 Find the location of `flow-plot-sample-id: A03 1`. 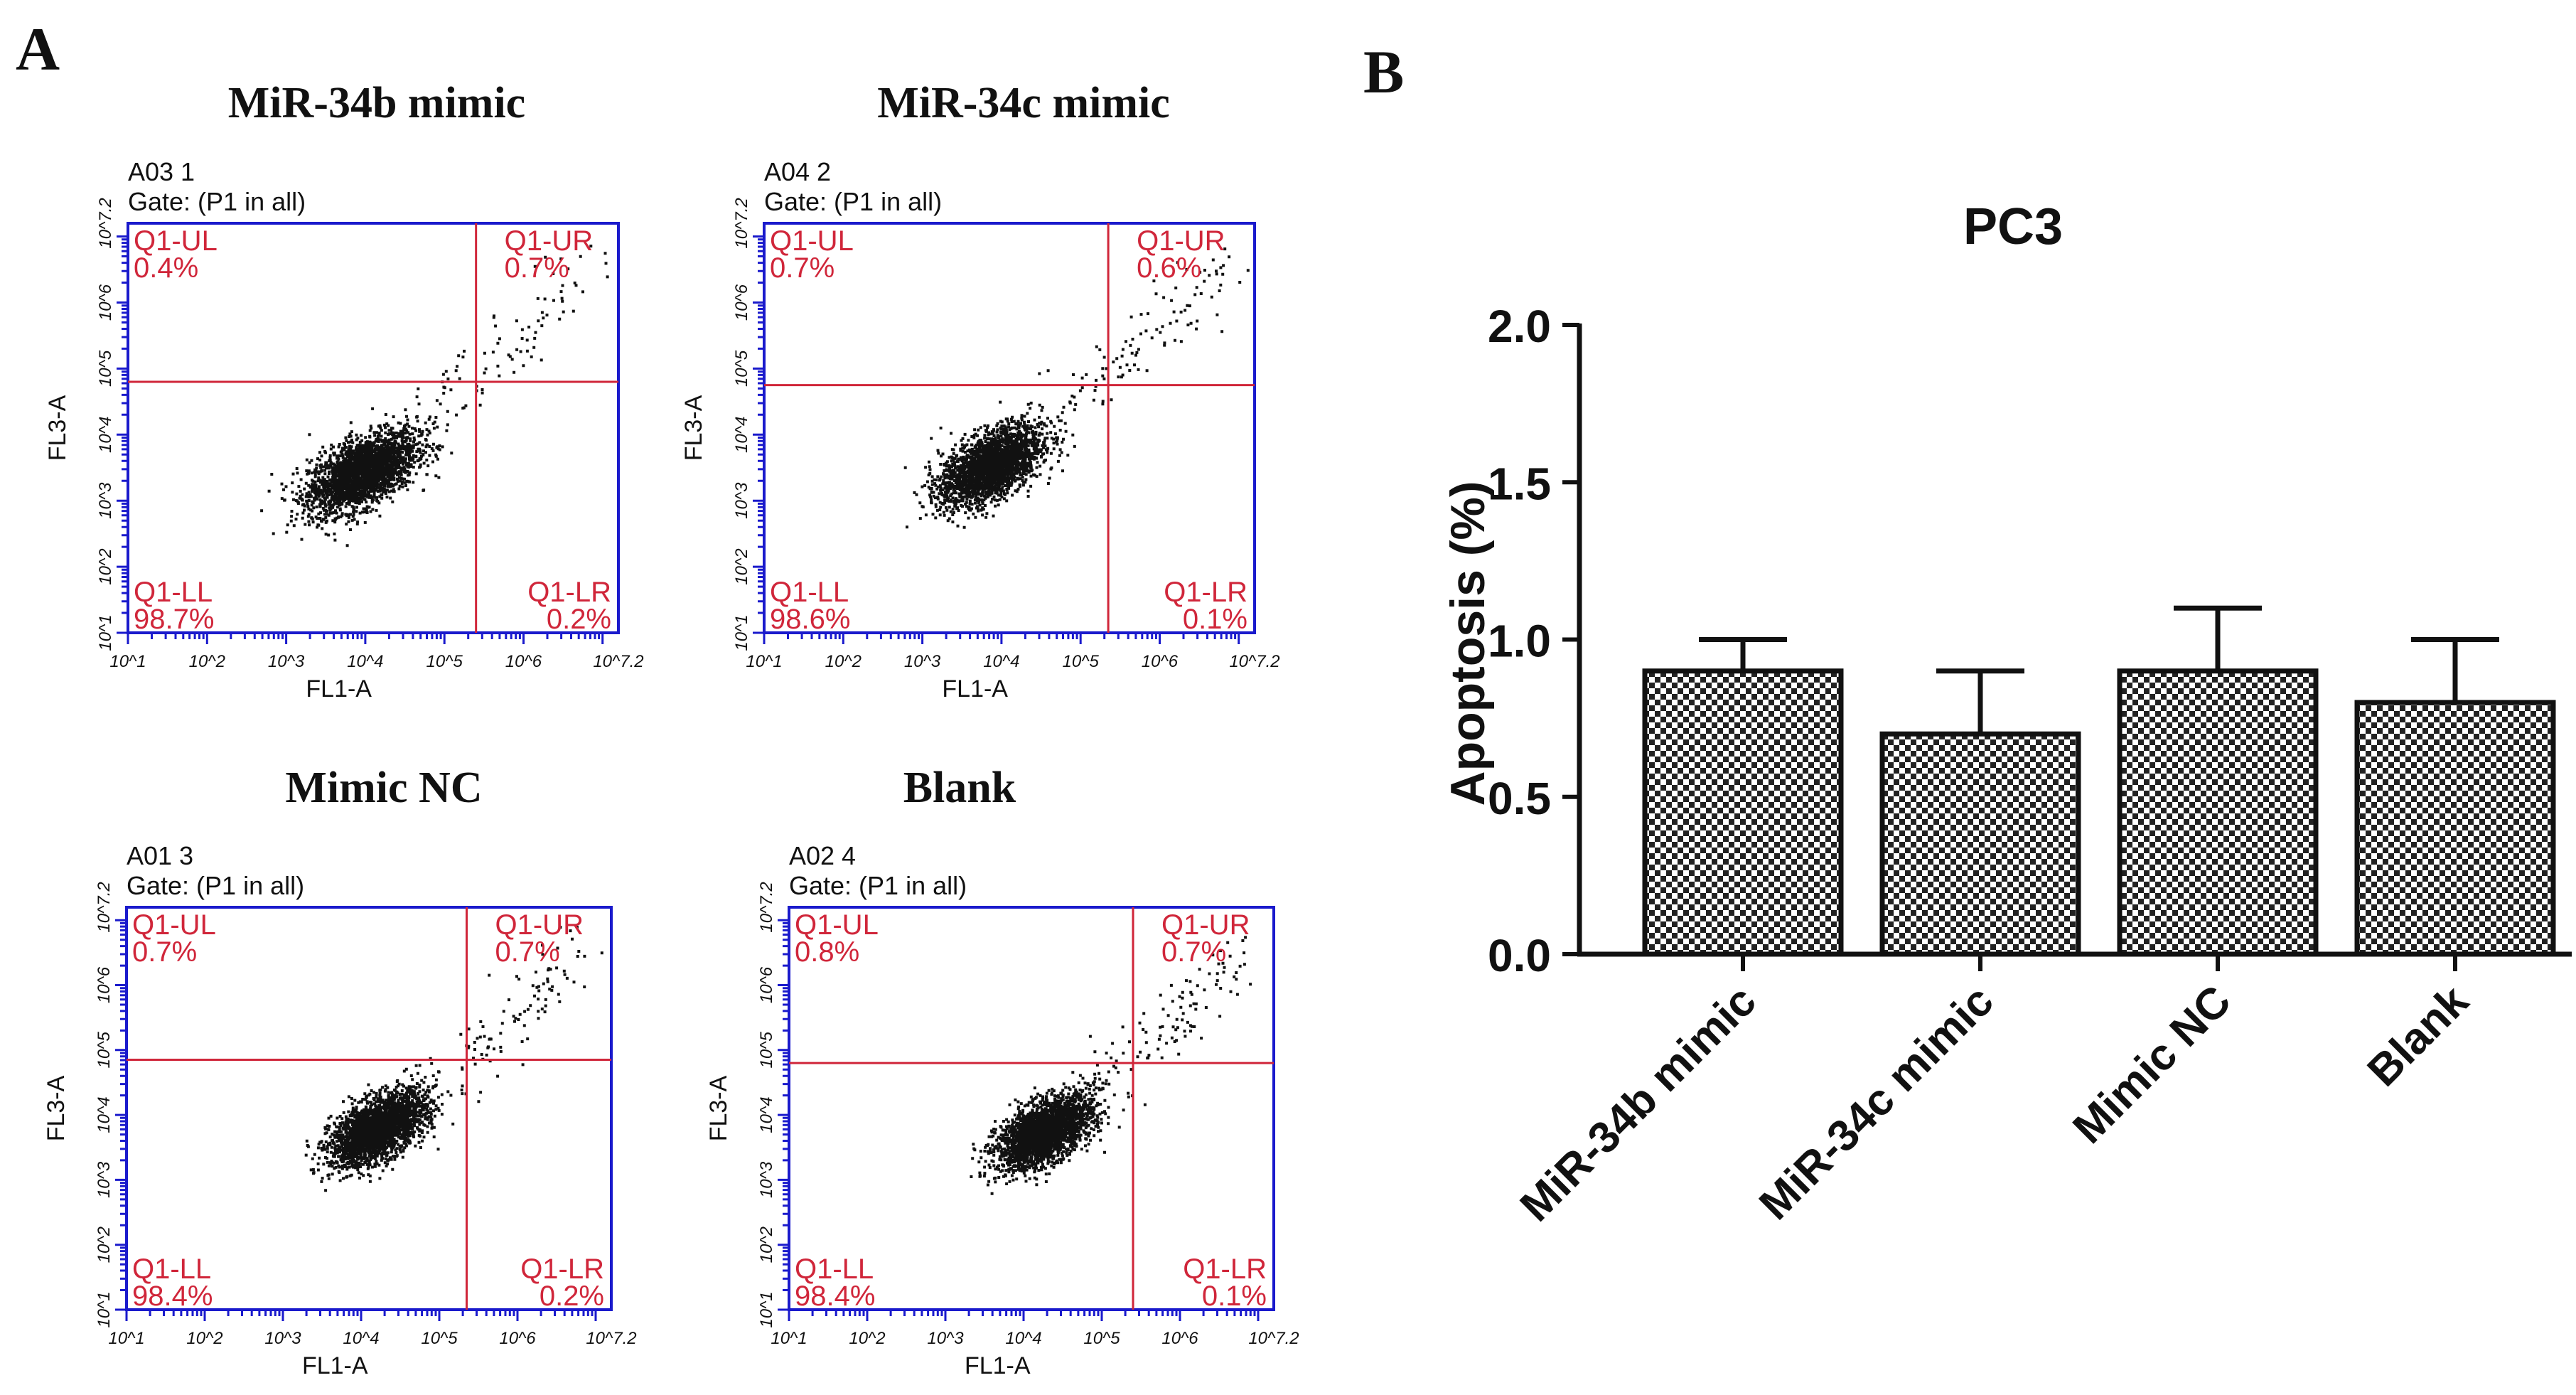

flow-plot-sample-id: A03 1 is located at coordinates (161, 171).